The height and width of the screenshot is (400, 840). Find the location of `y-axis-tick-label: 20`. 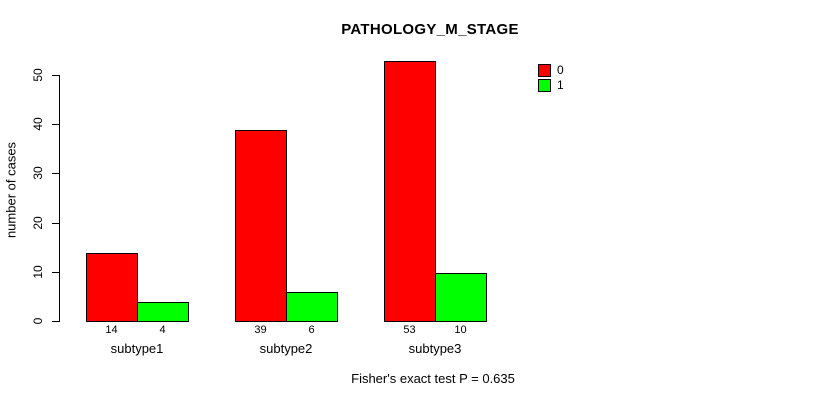

y-axis-tick-label: 20 is located at coordinates (38, 223).